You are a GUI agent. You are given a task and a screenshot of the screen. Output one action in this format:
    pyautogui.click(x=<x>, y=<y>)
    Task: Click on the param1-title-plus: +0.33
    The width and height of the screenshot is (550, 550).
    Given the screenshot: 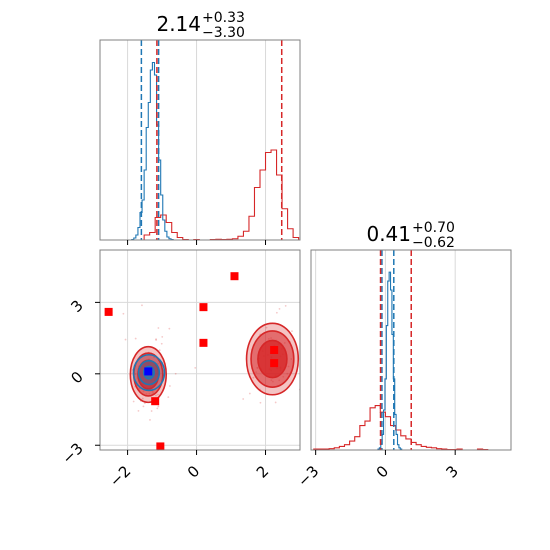 What is the action you would take?
    pyautogui.click(x=223, y=18)
    